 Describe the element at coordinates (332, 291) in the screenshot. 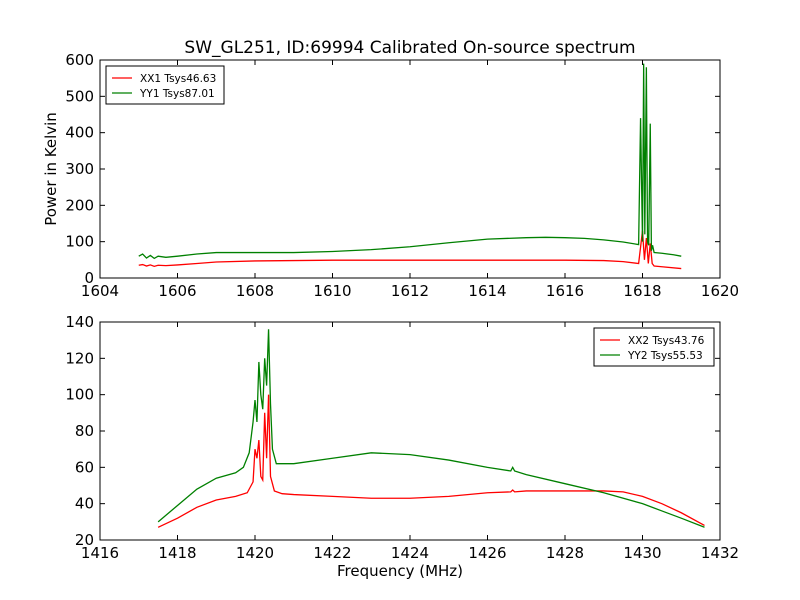

I see `x-tick-label: 1610` at that location.